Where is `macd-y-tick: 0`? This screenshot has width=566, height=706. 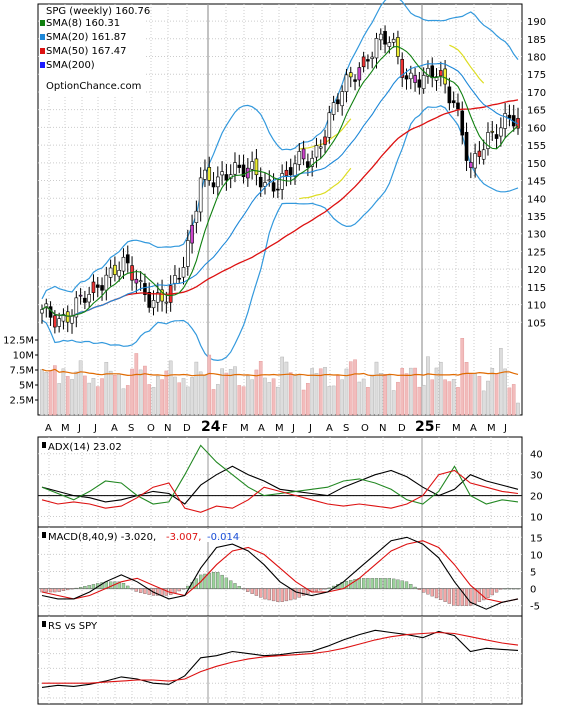 macd-y-tick: 0 is located at coordinates (533, 590).